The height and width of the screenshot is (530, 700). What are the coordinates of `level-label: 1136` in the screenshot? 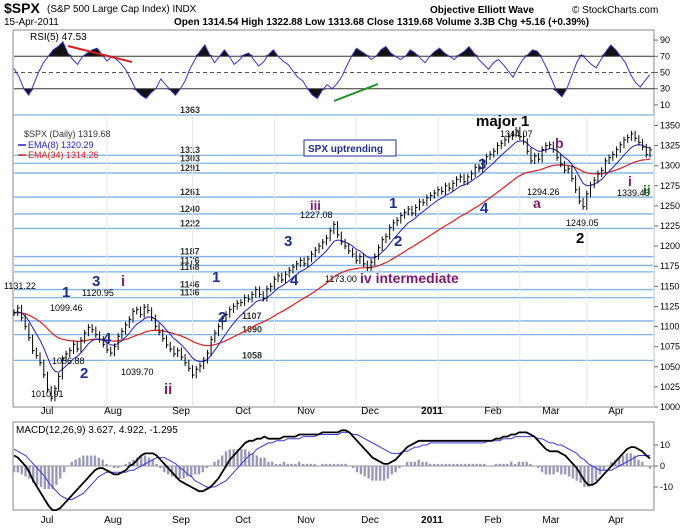 It's located at (190, 293).